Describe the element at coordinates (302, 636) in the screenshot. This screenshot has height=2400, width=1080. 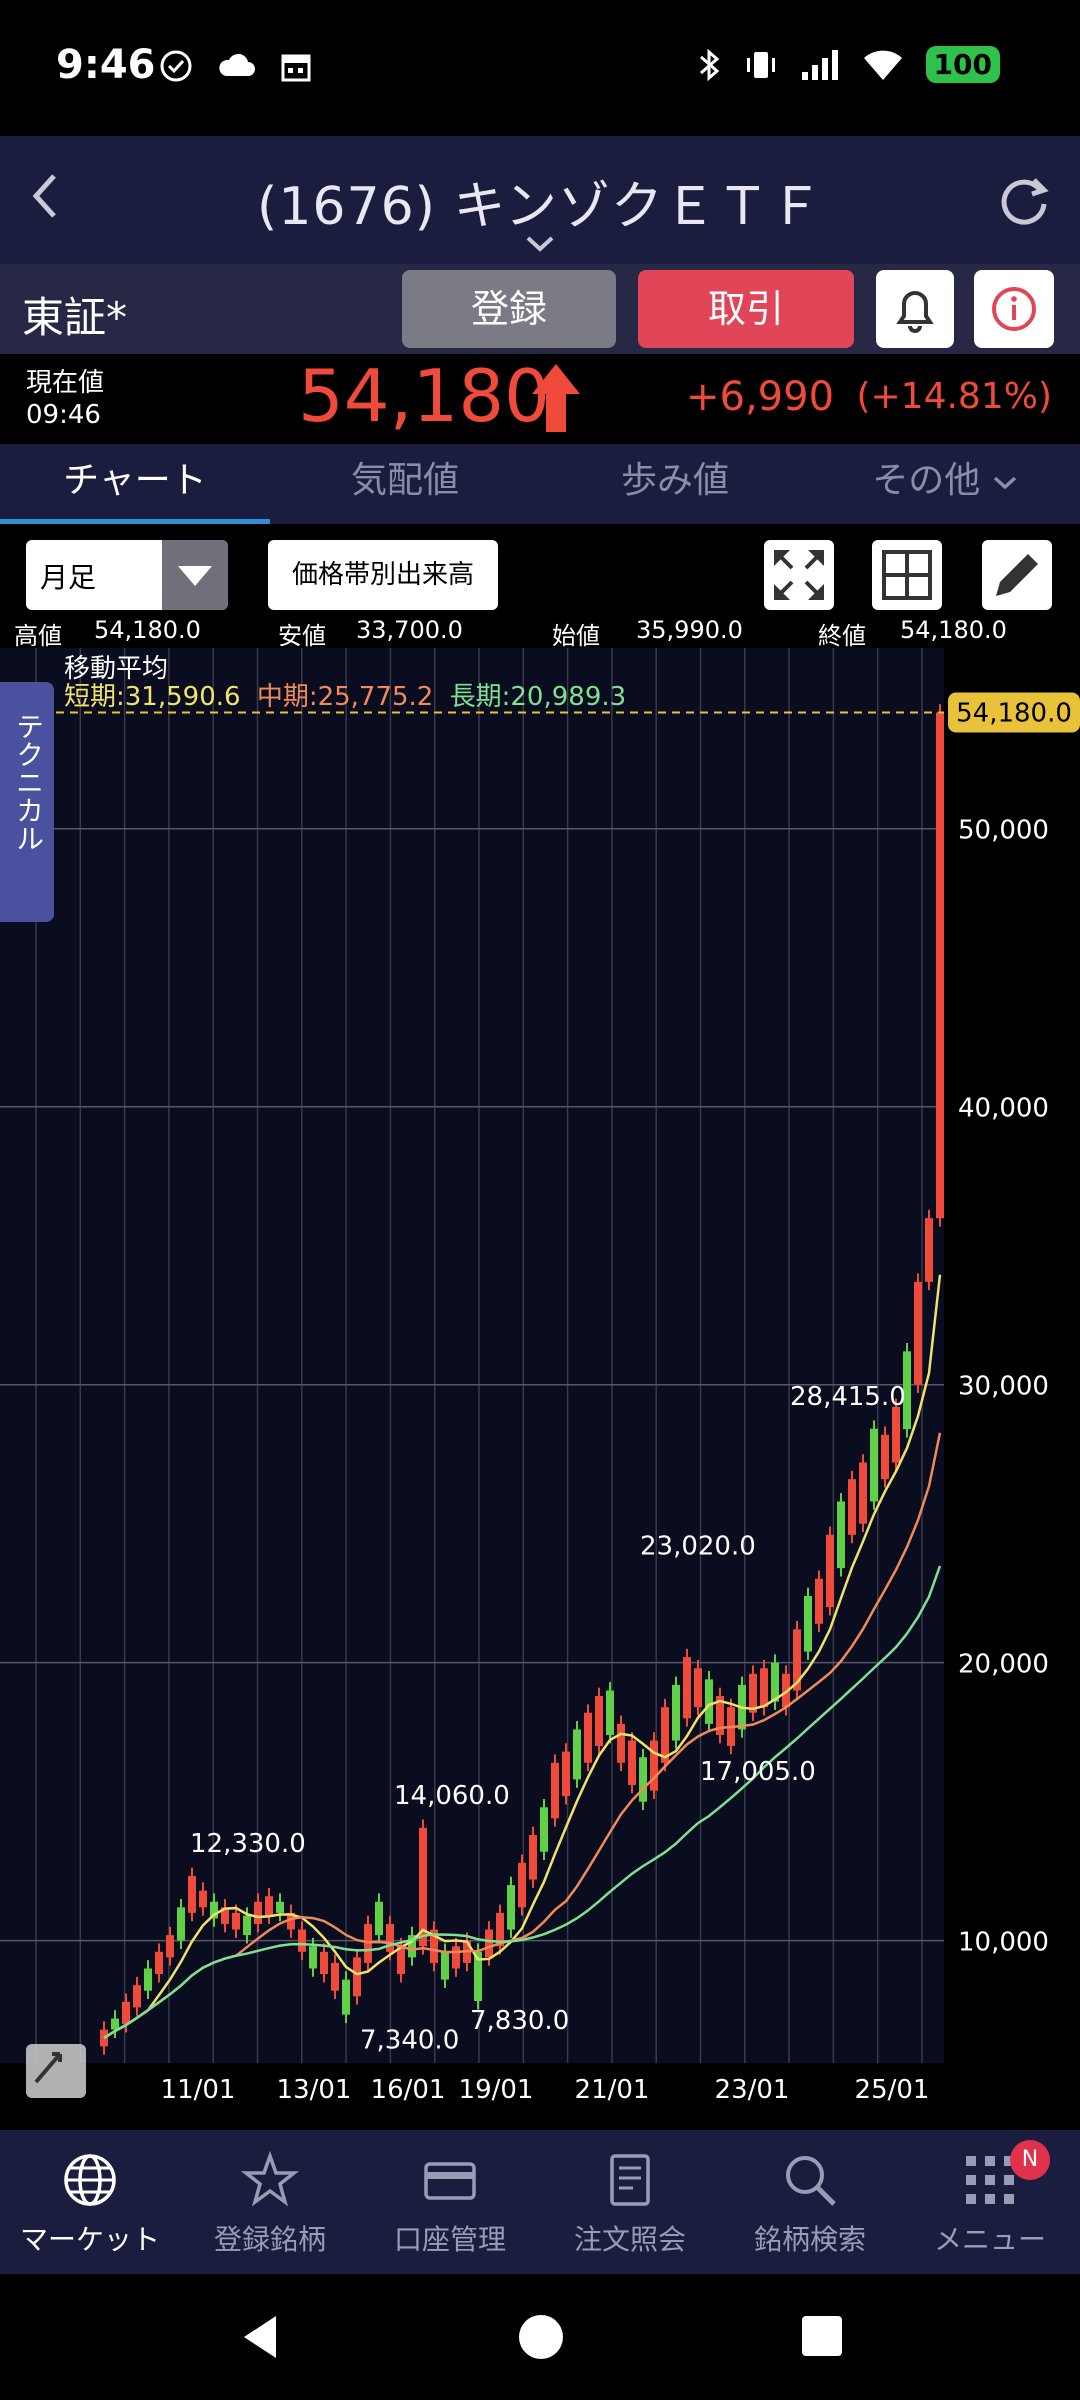
I see `low-label: 安値` at that location.